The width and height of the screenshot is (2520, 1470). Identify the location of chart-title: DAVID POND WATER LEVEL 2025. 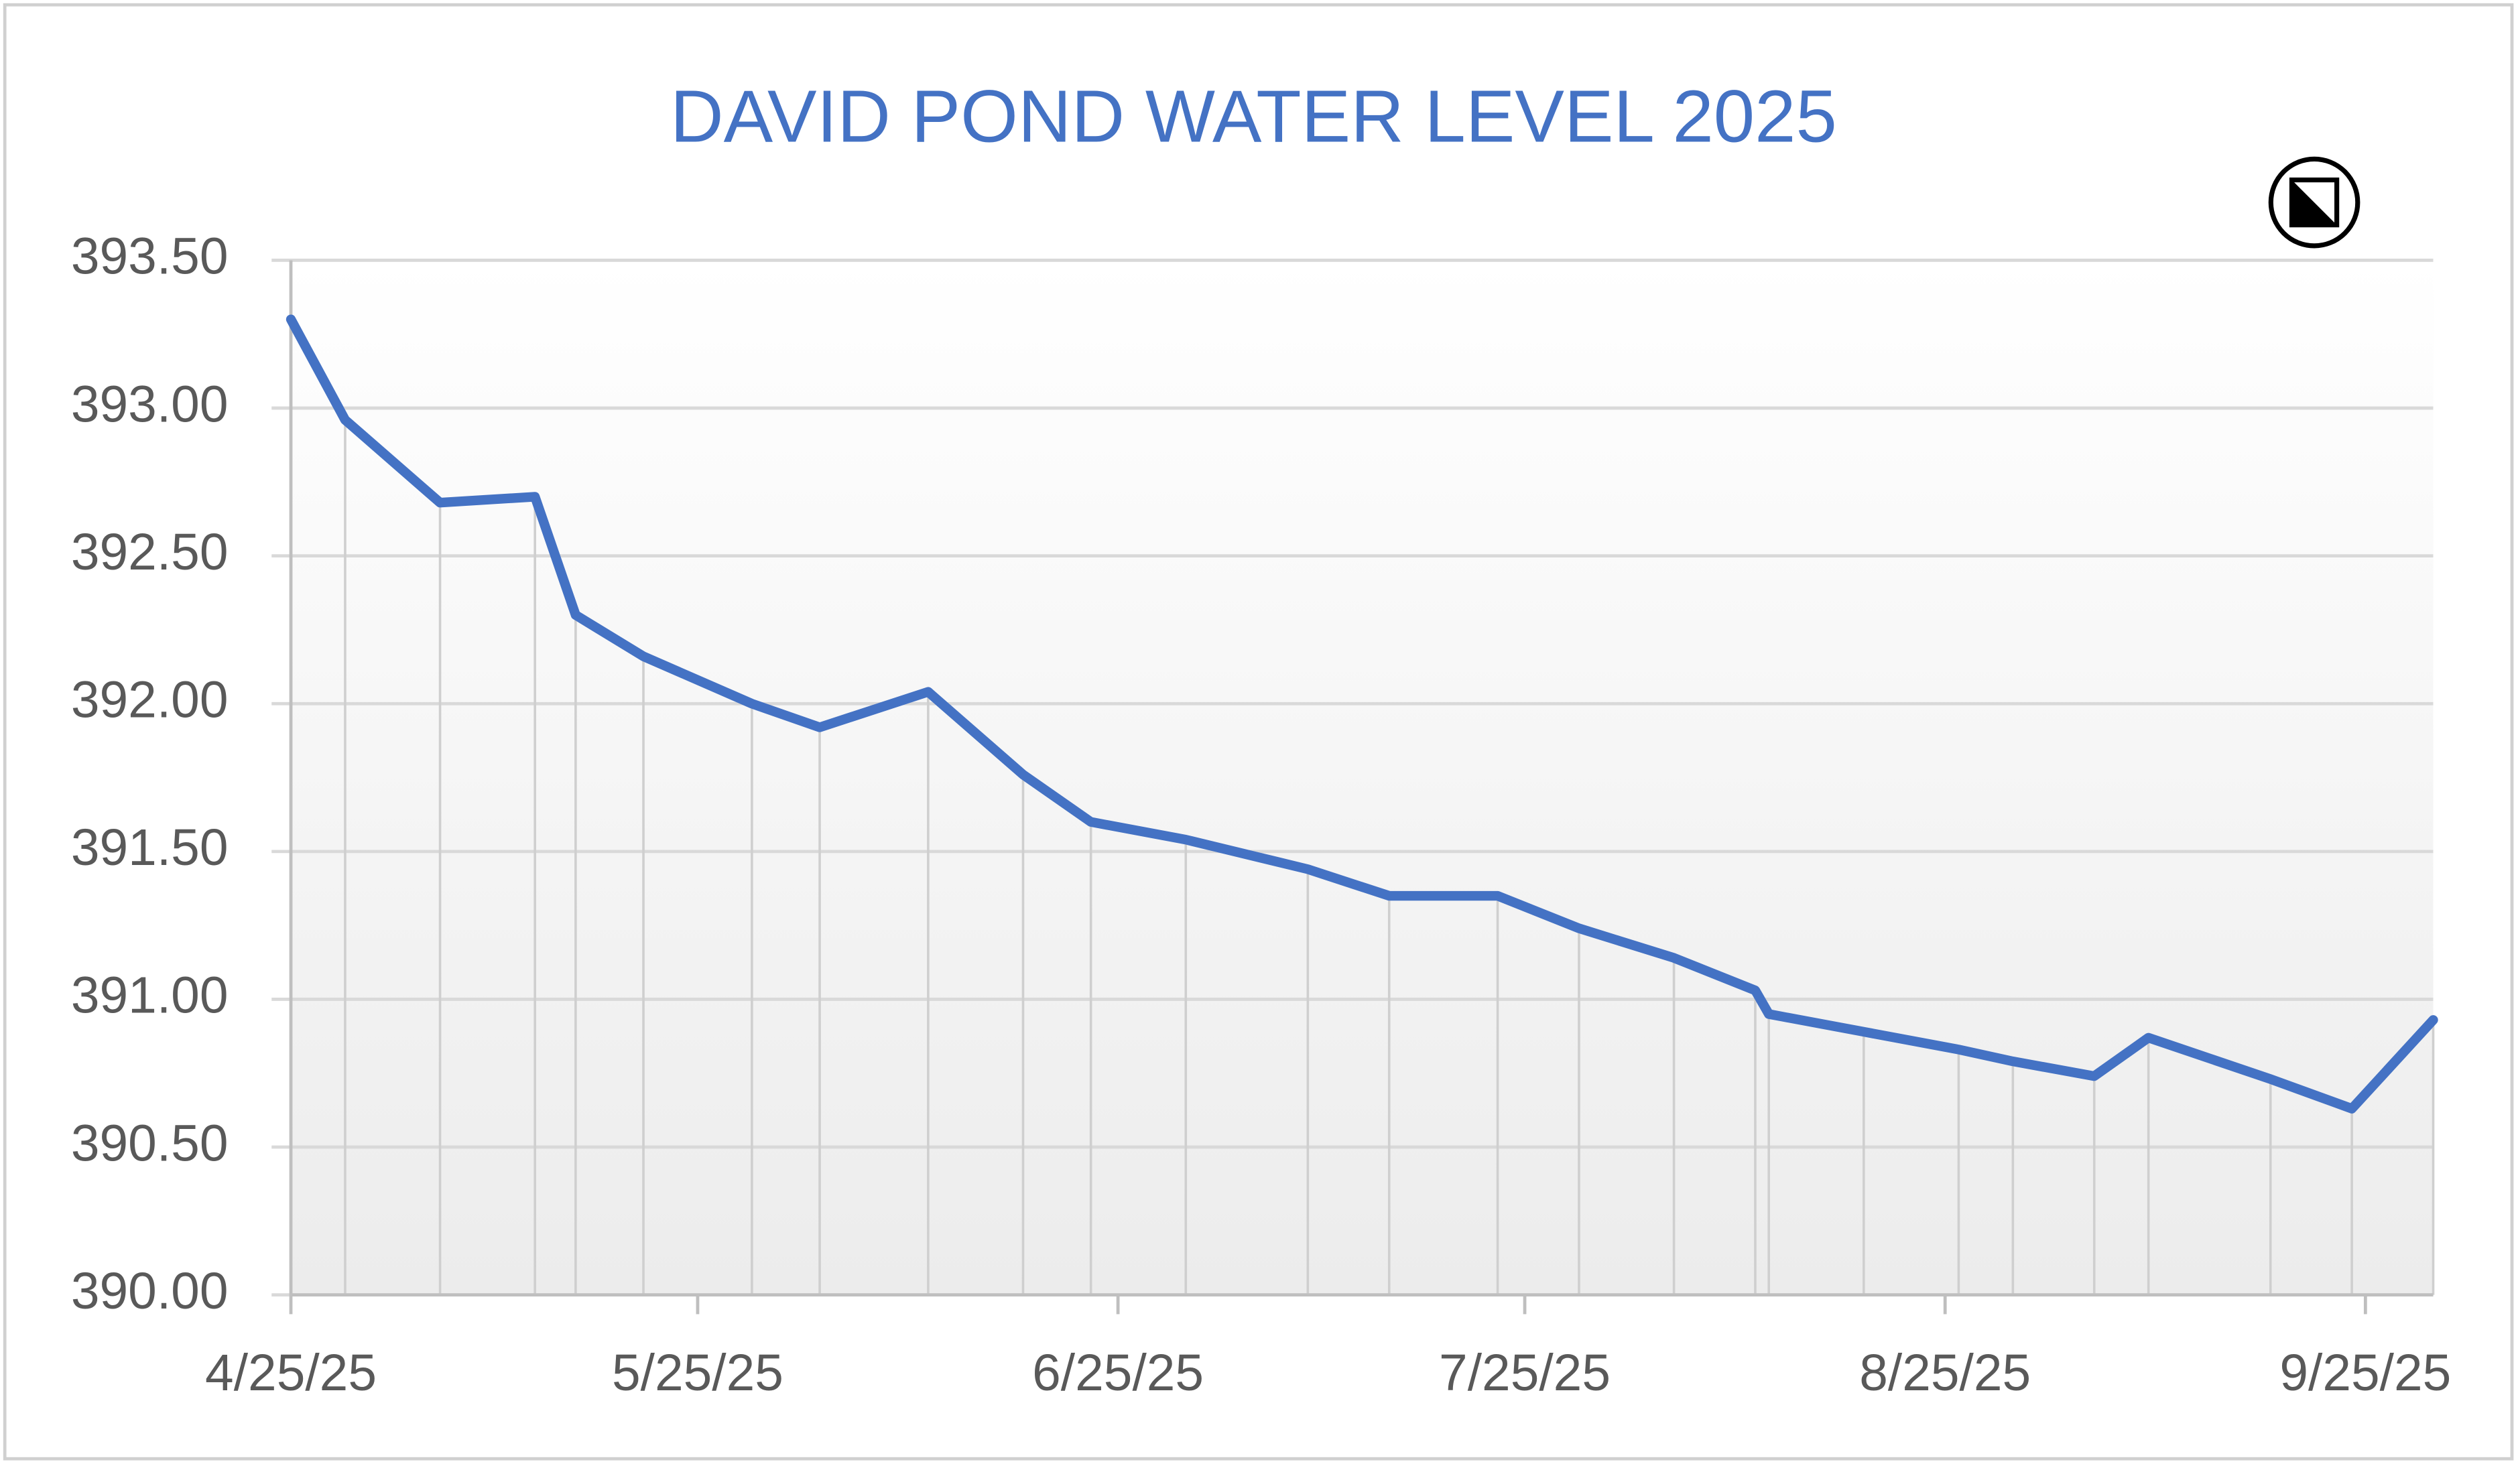
(1253, 116).